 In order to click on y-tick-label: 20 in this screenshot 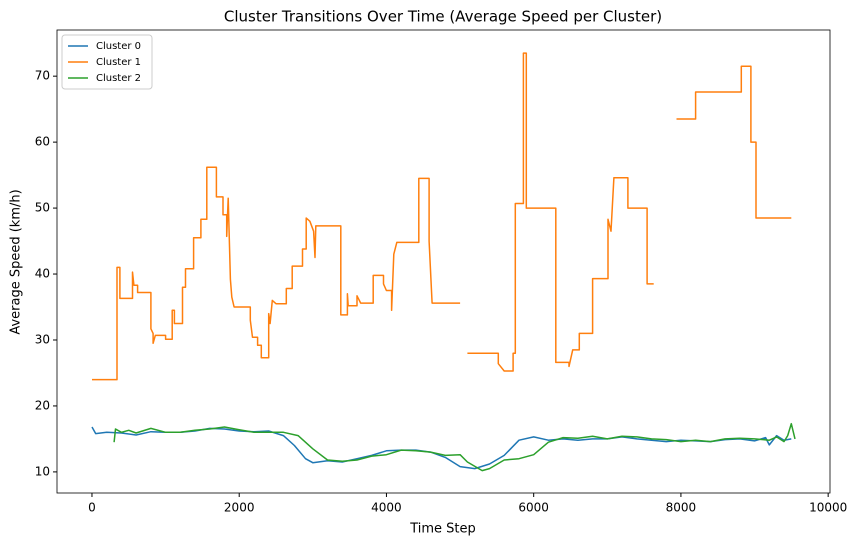, I will do `click(42, 405)`.